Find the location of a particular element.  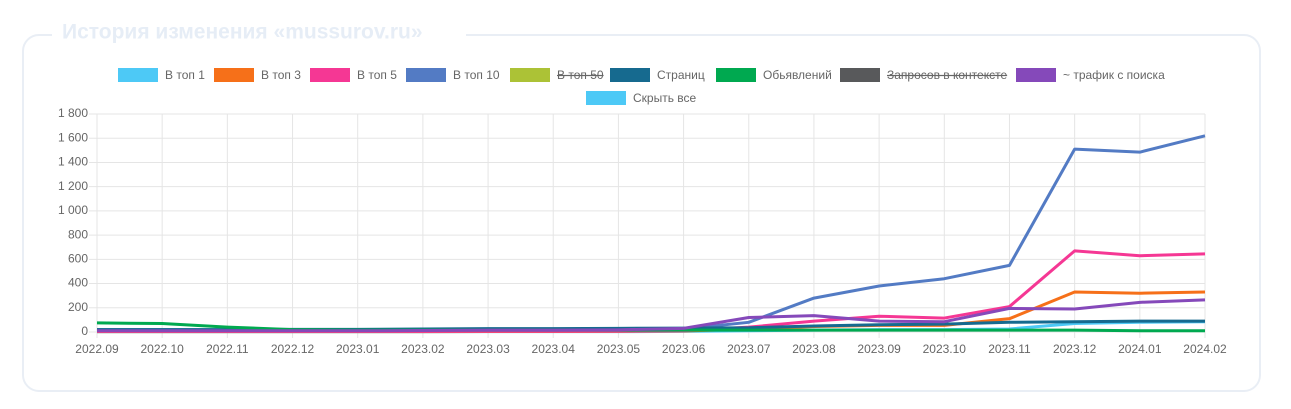

chart-title: История изменения «mussurov.ru» is located at coordinates (242, 32).